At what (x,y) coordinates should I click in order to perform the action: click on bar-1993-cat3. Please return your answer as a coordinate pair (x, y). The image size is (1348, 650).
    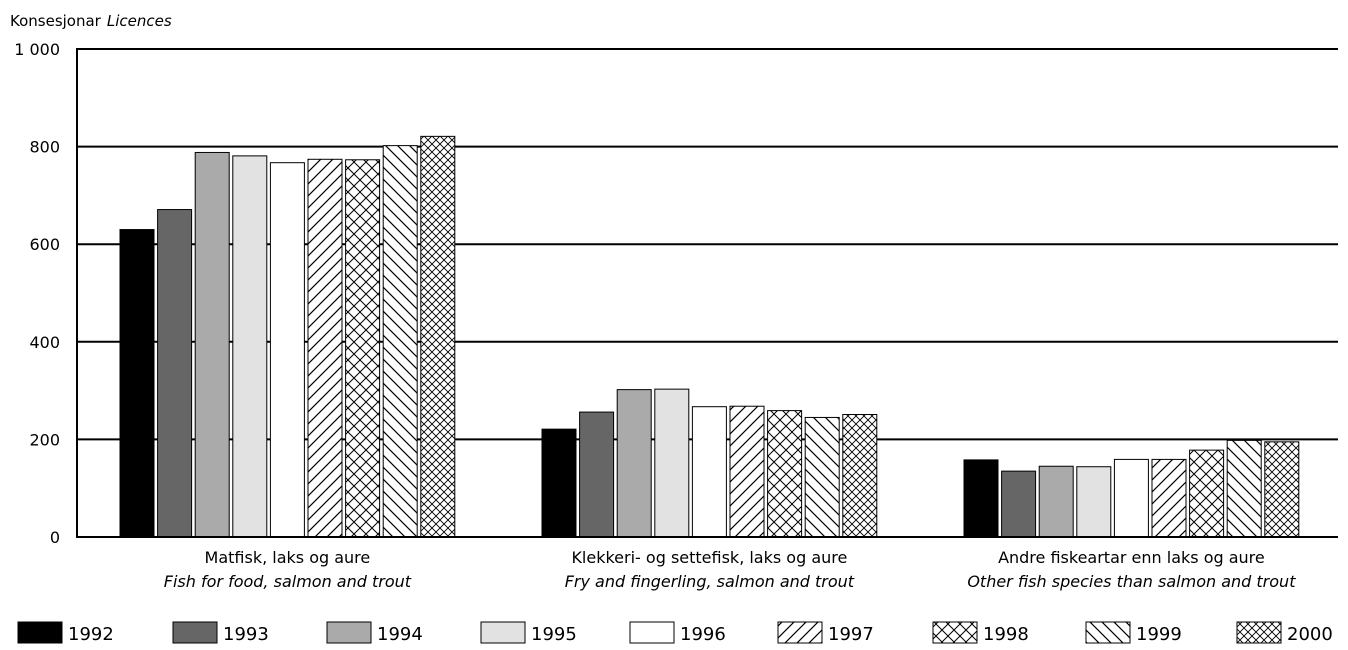
    Looking at the image, I should click on (1019, 504).